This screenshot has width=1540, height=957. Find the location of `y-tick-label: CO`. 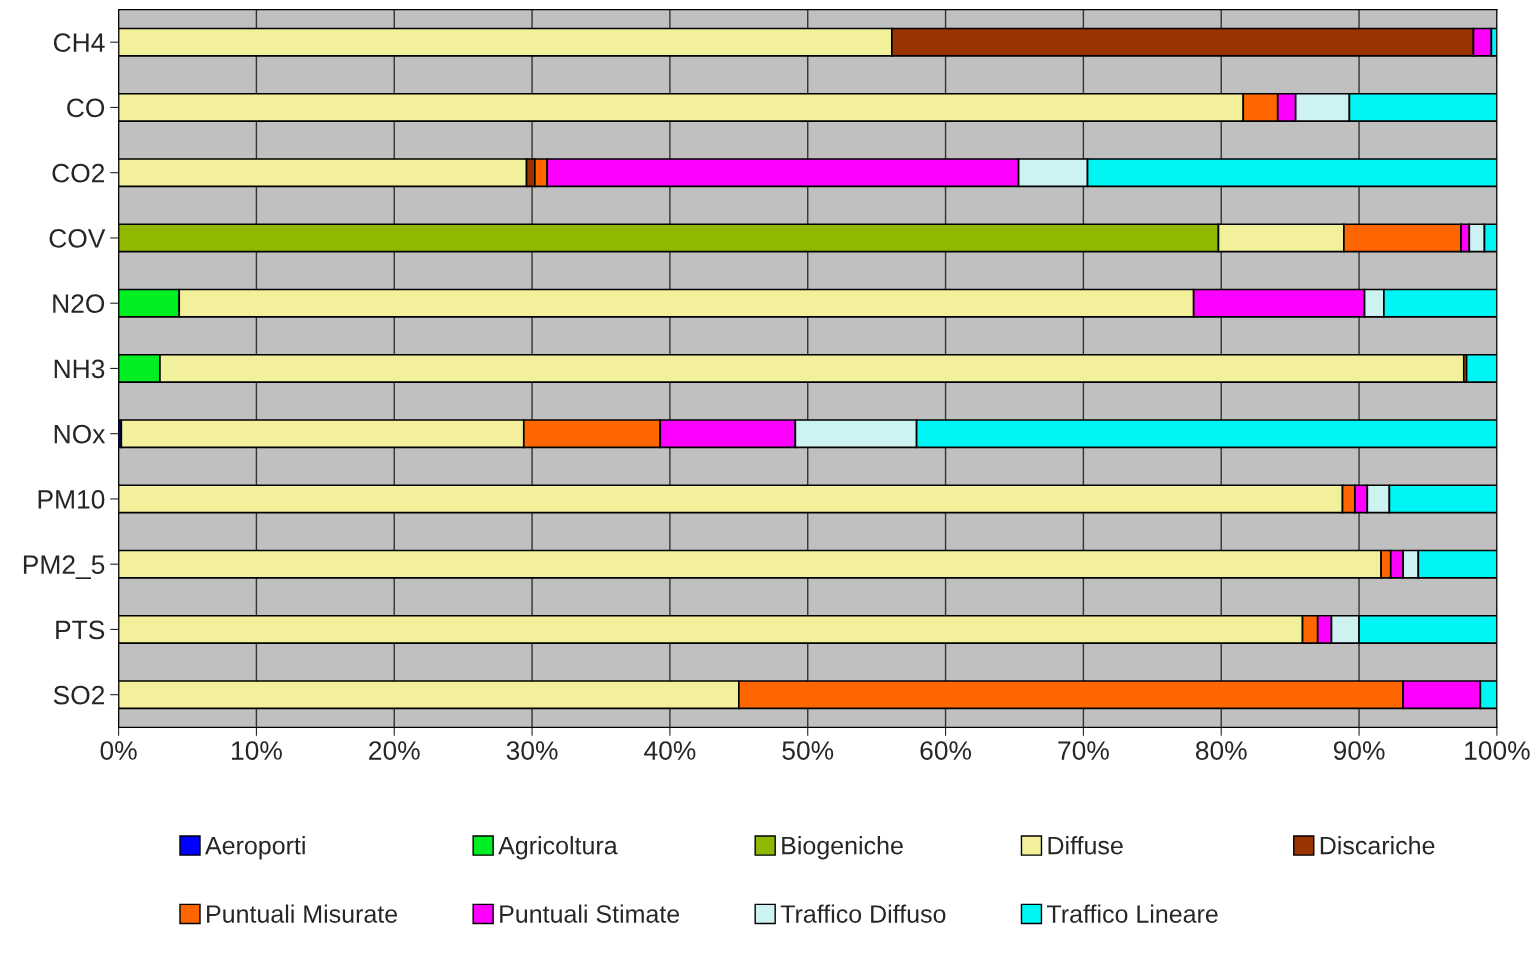

y-tick-label: CO is located at coordinates (86, 108).